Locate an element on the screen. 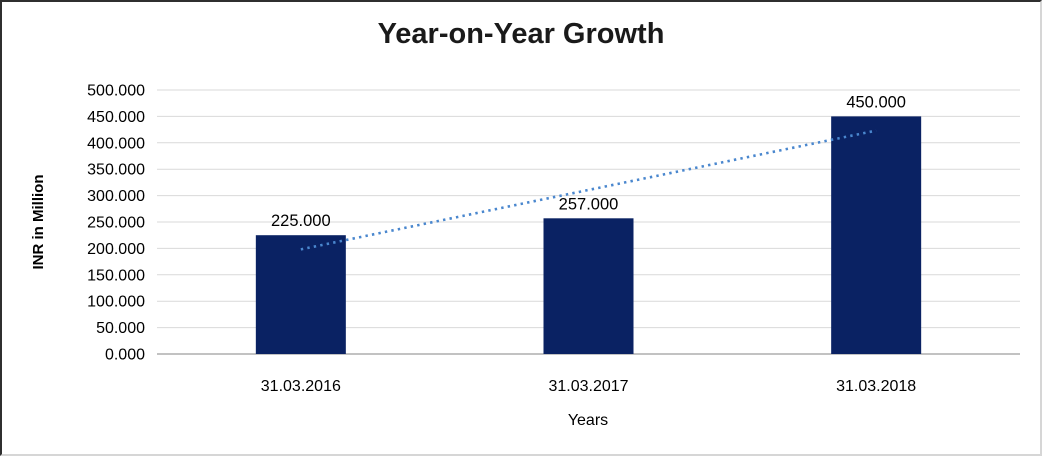 The image size is (1042, 456). y-tick-label: 350.000 is located at coordinates (116, 170).